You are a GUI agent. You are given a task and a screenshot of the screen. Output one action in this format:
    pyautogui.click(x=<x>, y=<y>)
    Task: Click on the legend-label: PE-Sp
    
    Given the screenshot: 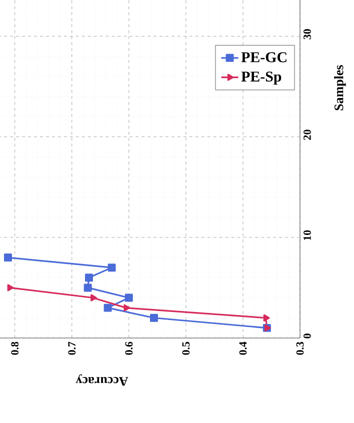 What is the action you would take?
    pyautogui.click(x=261, y=78)
    